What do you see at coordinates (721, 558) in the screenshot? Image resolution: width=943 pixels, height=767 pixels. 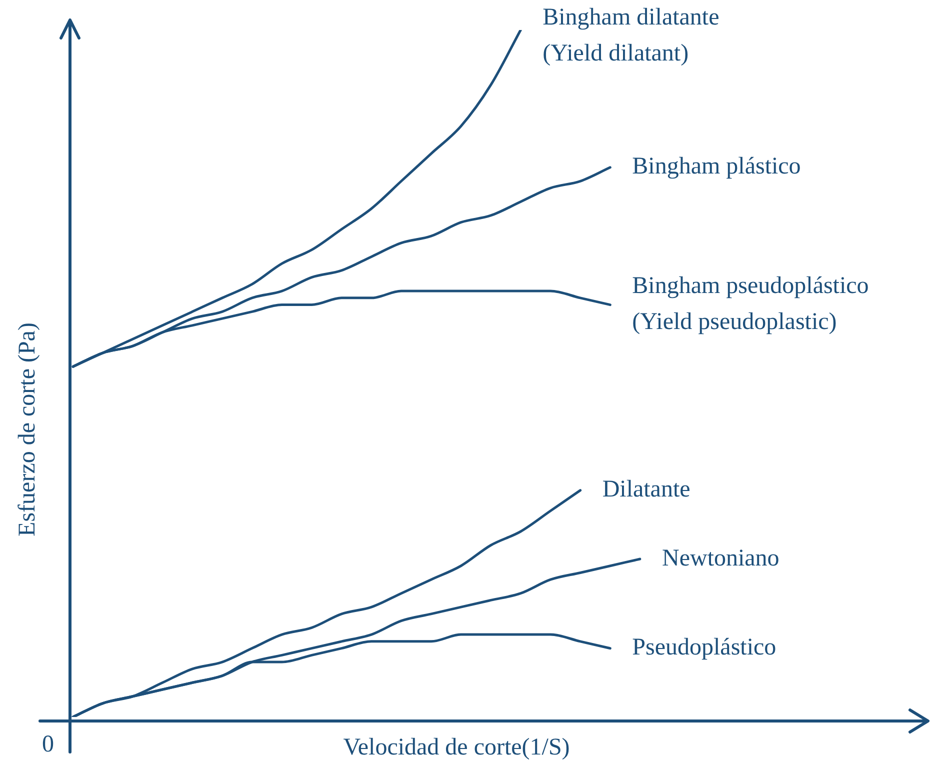 I see `series-label: Newtoniano` at bounding box center [721, 558].